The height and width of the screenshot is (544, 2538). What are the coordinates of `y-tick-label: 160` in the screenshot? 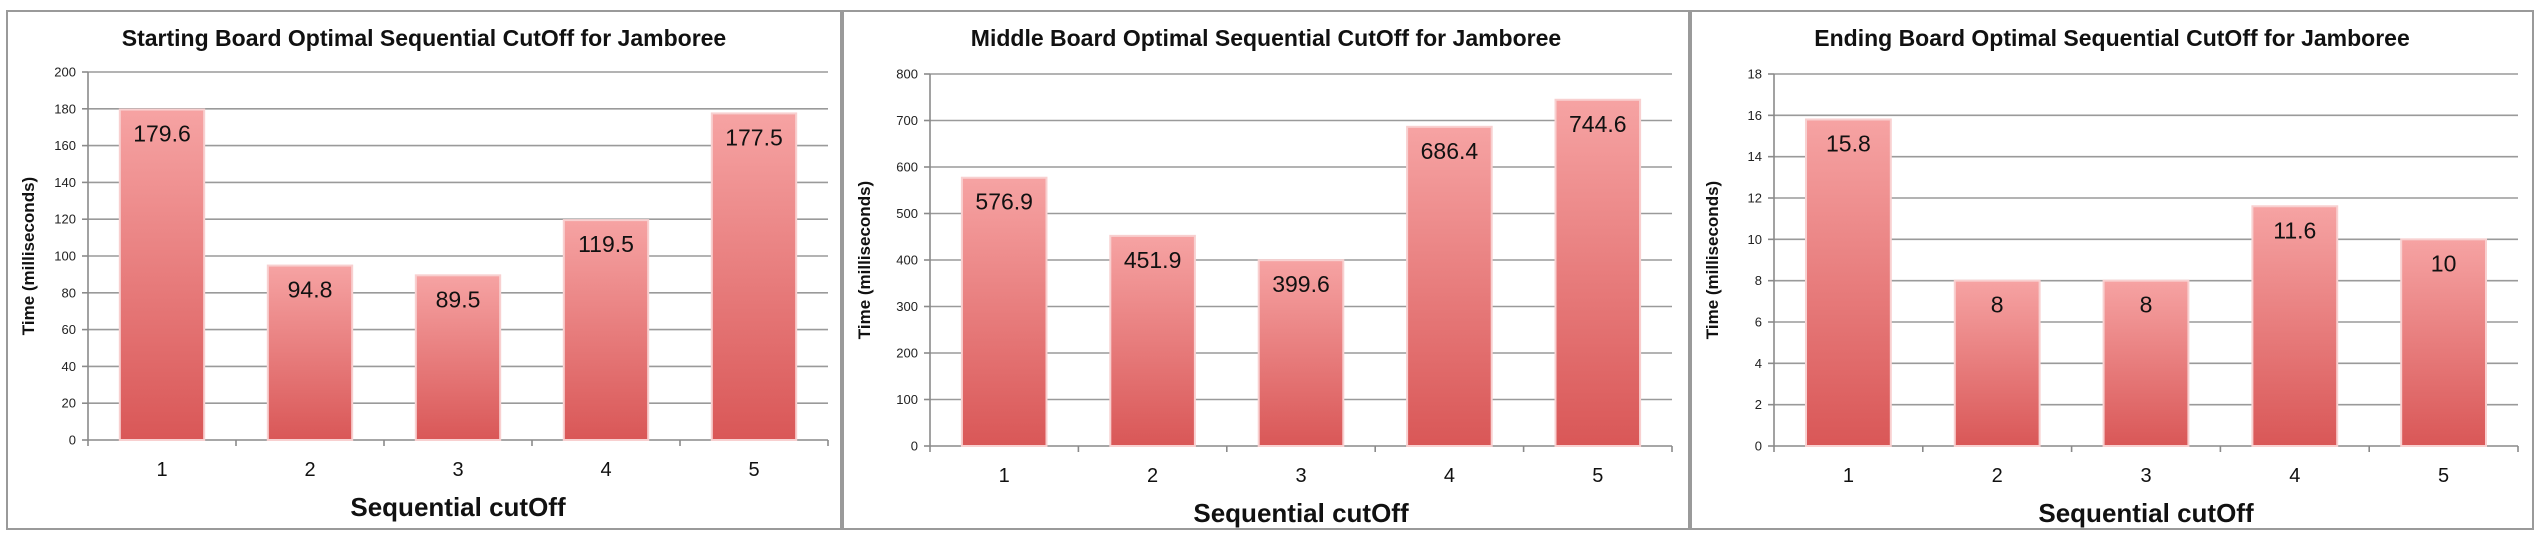 It's located at (65, 145).